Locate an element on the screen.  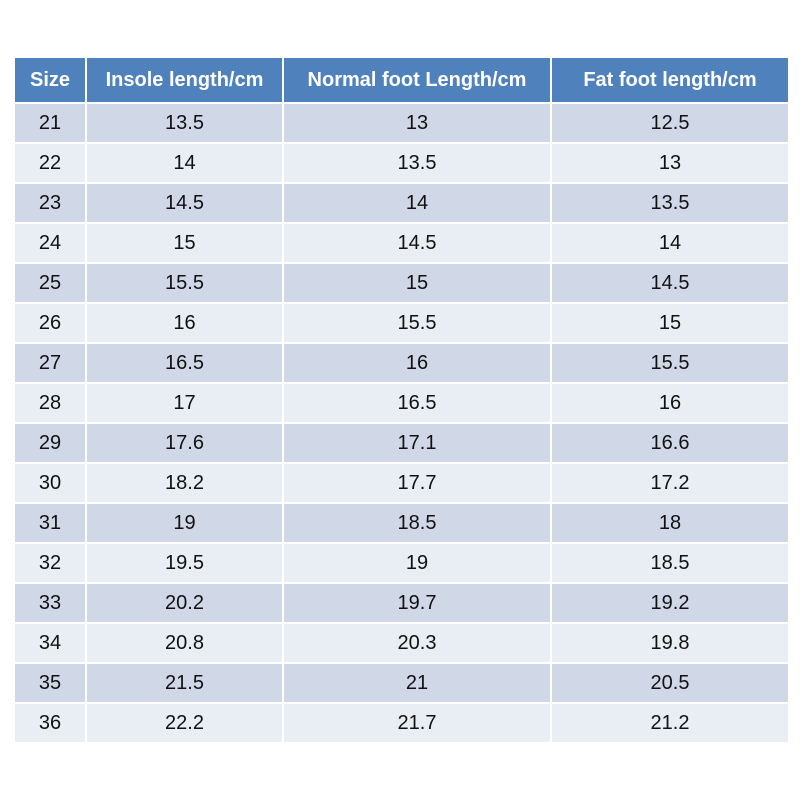
table-row: 22 14 13.5 13 is located at coordinates (401, 163).